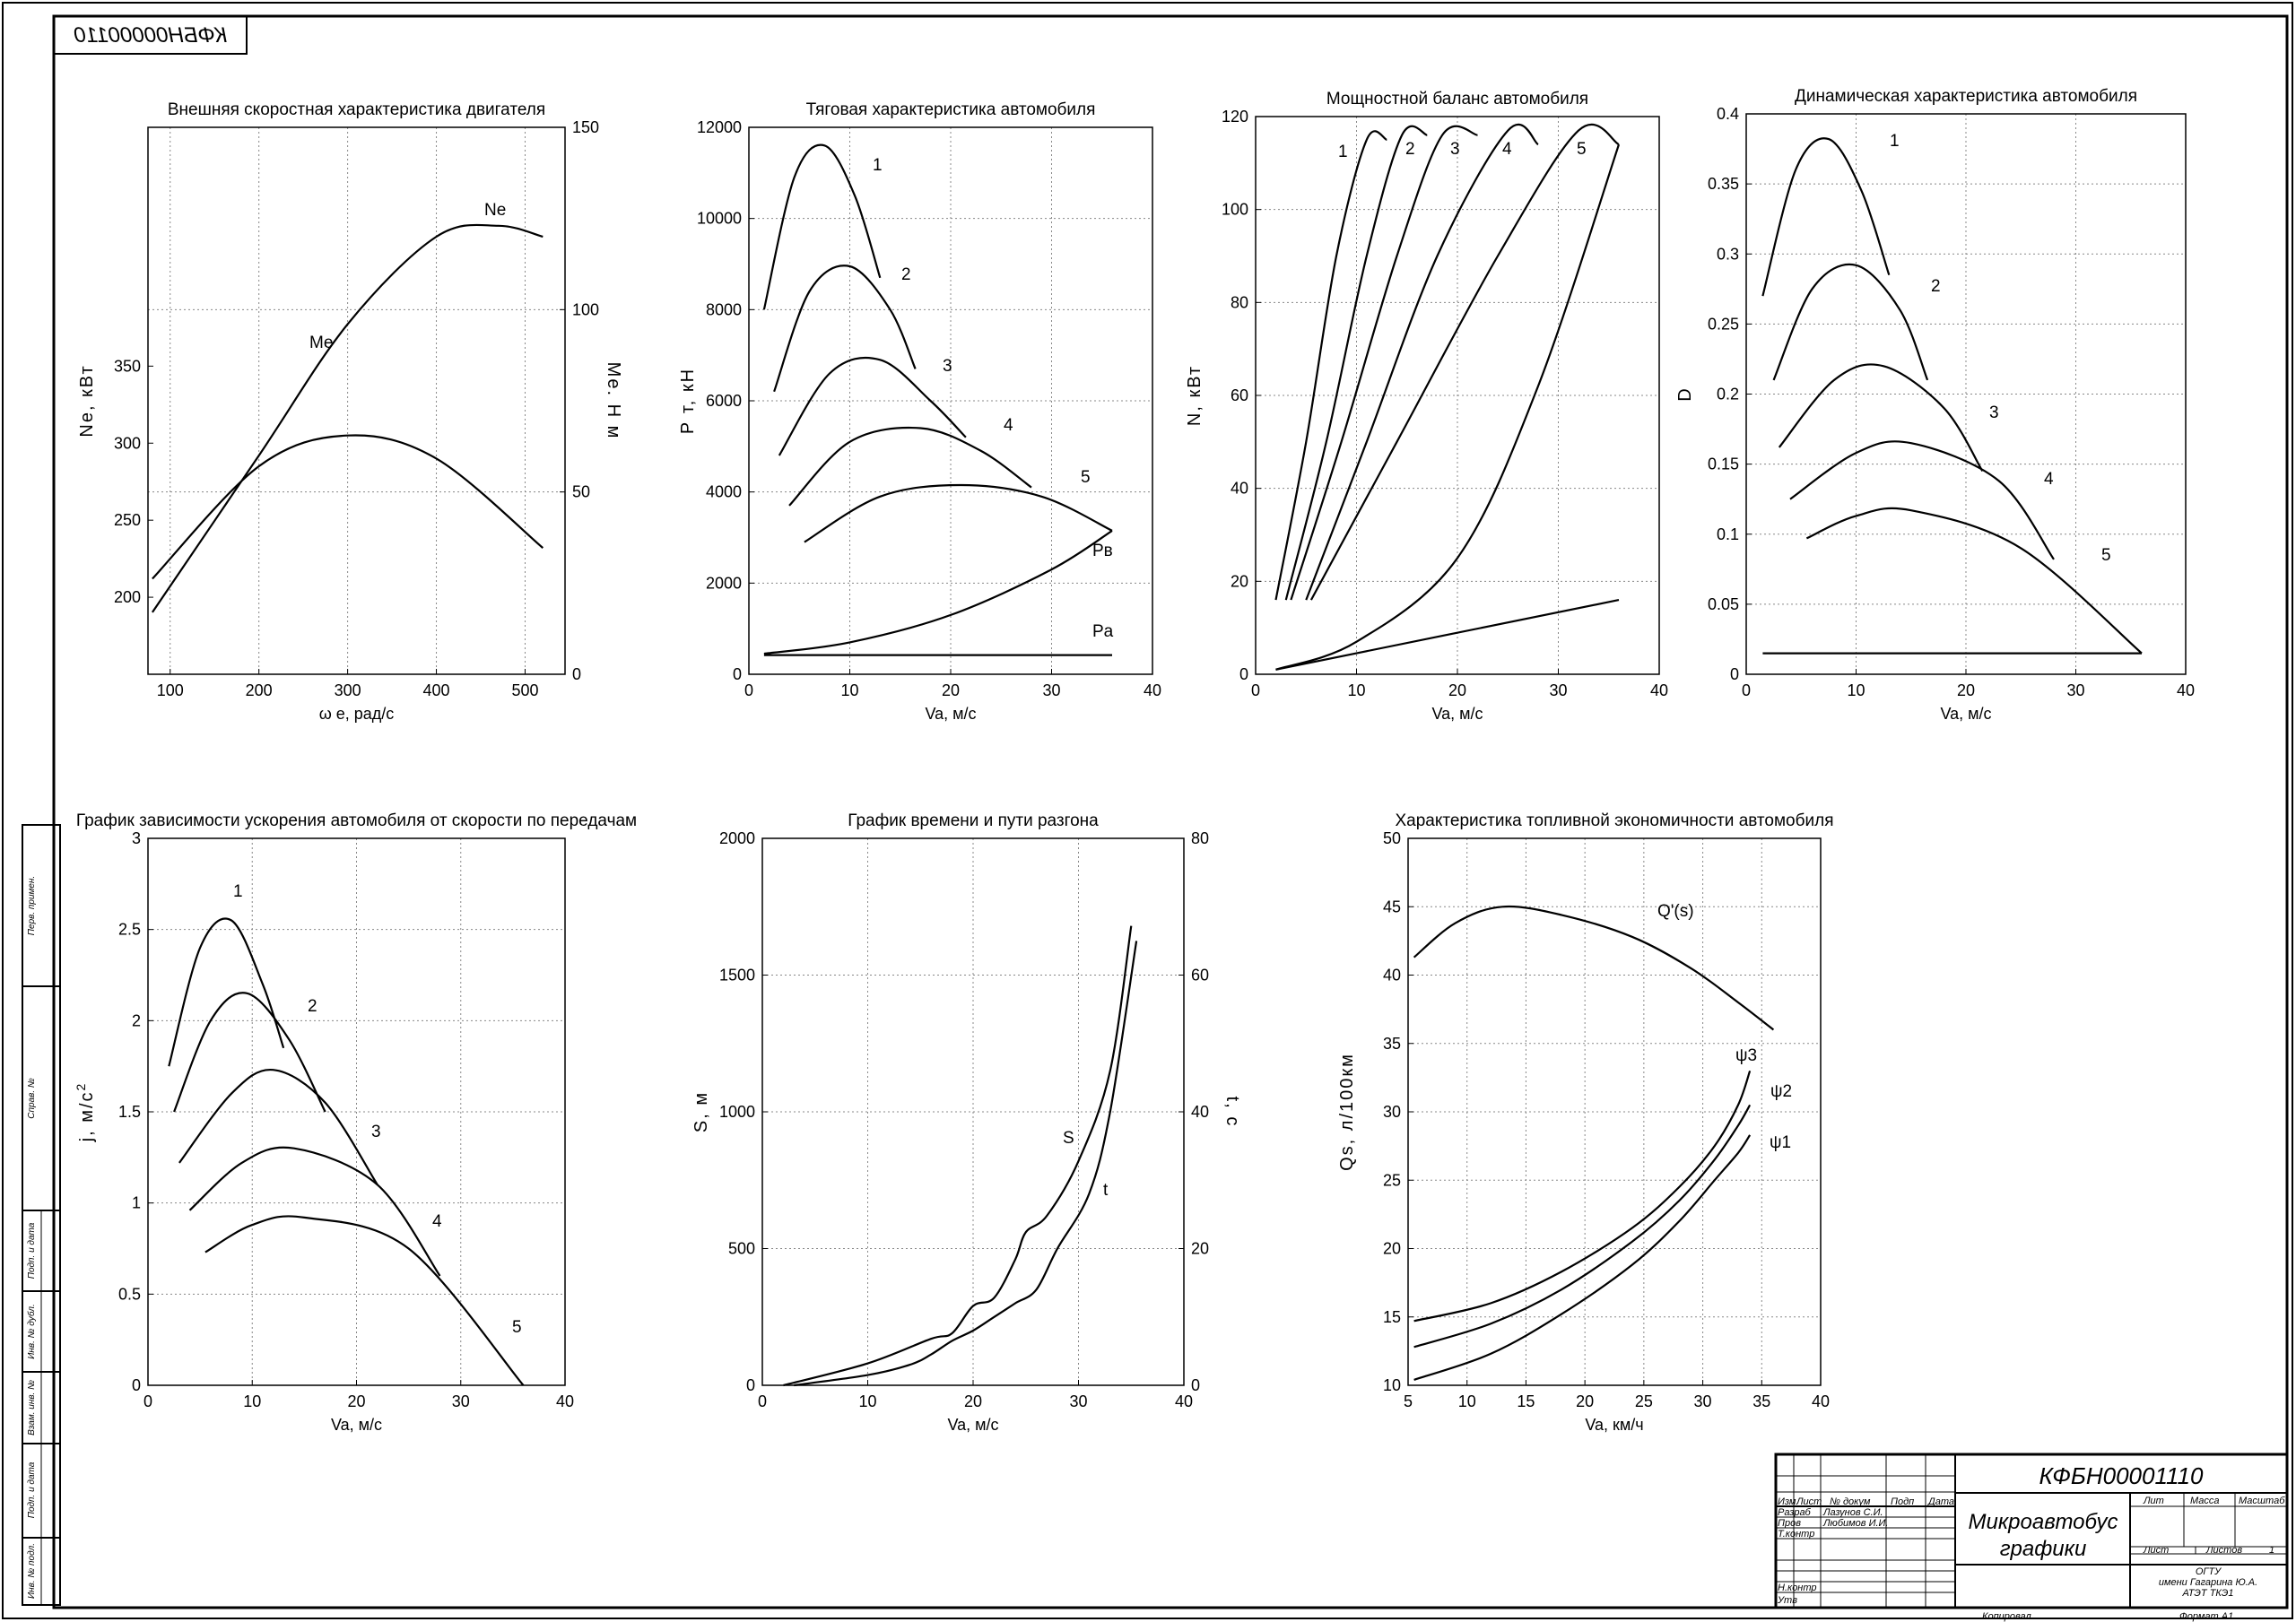 This screenshot has height=1622, width=2296. I want to click on razrab-name: Лазунов С.И., so click(1852, 1512).